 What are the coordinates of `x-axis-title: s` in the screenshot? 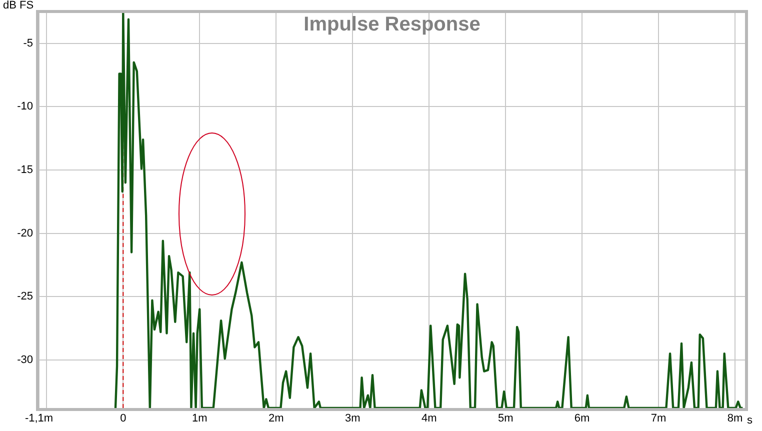 It's located at (750, 420).